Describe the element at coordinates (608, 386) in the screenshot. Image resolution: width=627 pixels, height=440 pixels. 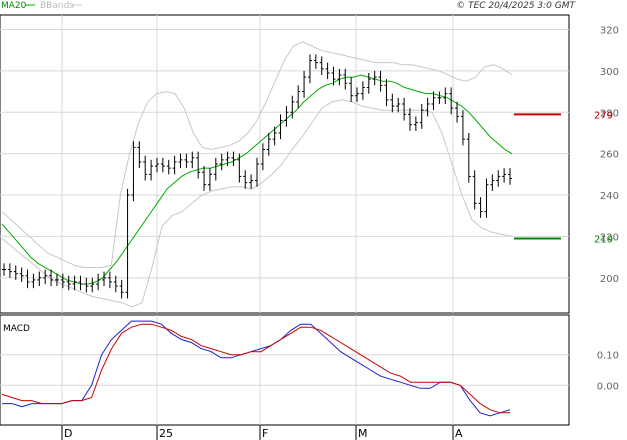
I see `macd-y-tick-label: 0.00` at that location.